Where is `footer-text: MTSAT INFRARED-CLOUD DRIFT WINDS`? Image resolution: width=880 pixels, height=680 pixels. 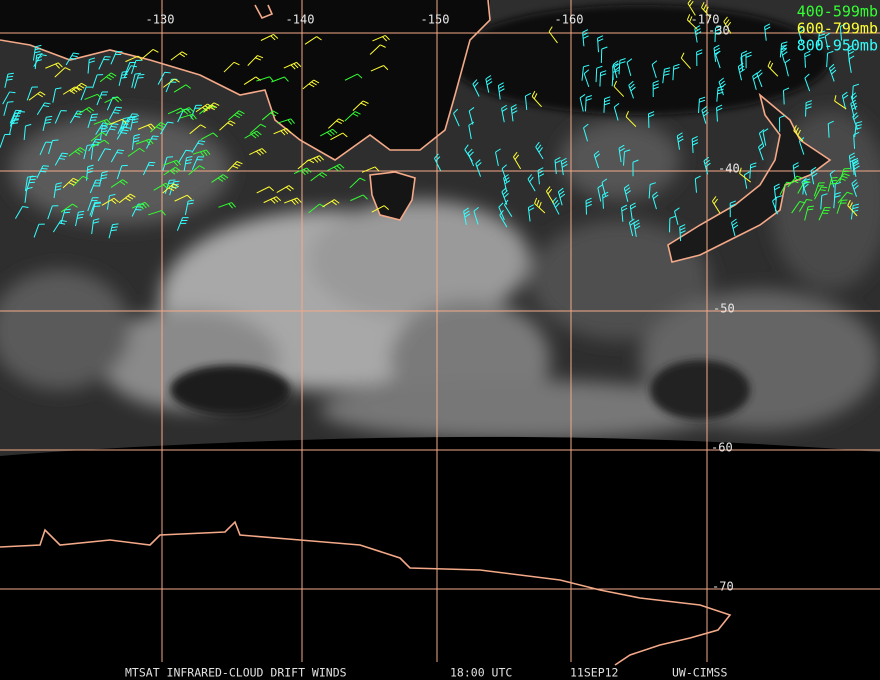
footer-text: MTSAT INFRARED-CLOUD DRIFT WINDS is located at coordinates (236, 673).